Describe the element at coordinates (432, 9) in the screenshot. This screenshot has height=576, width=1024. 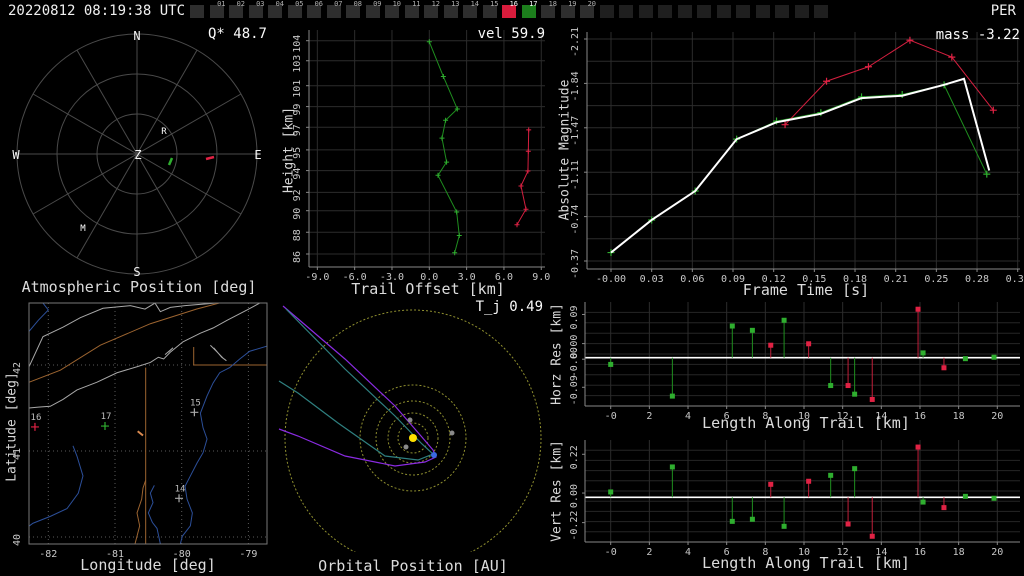
I see `frame-box-12: 12` at that location.